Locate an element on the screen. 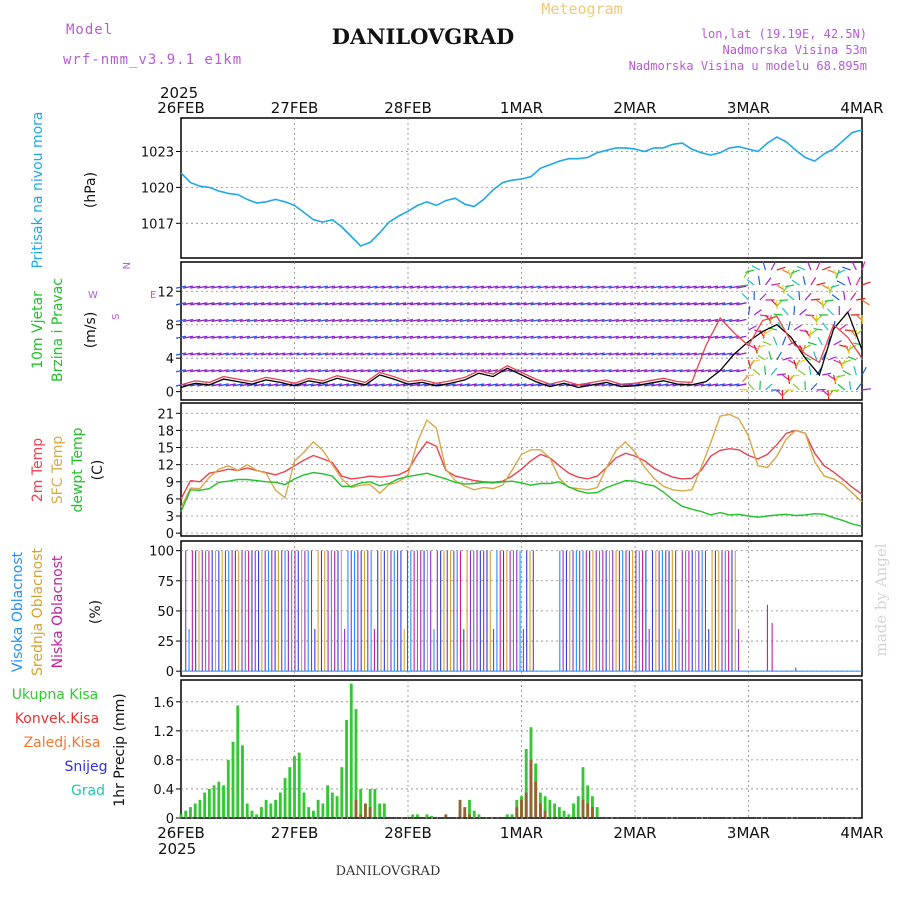  legend-entry: Ukupna Kisa is located at coordinates (55, 695).